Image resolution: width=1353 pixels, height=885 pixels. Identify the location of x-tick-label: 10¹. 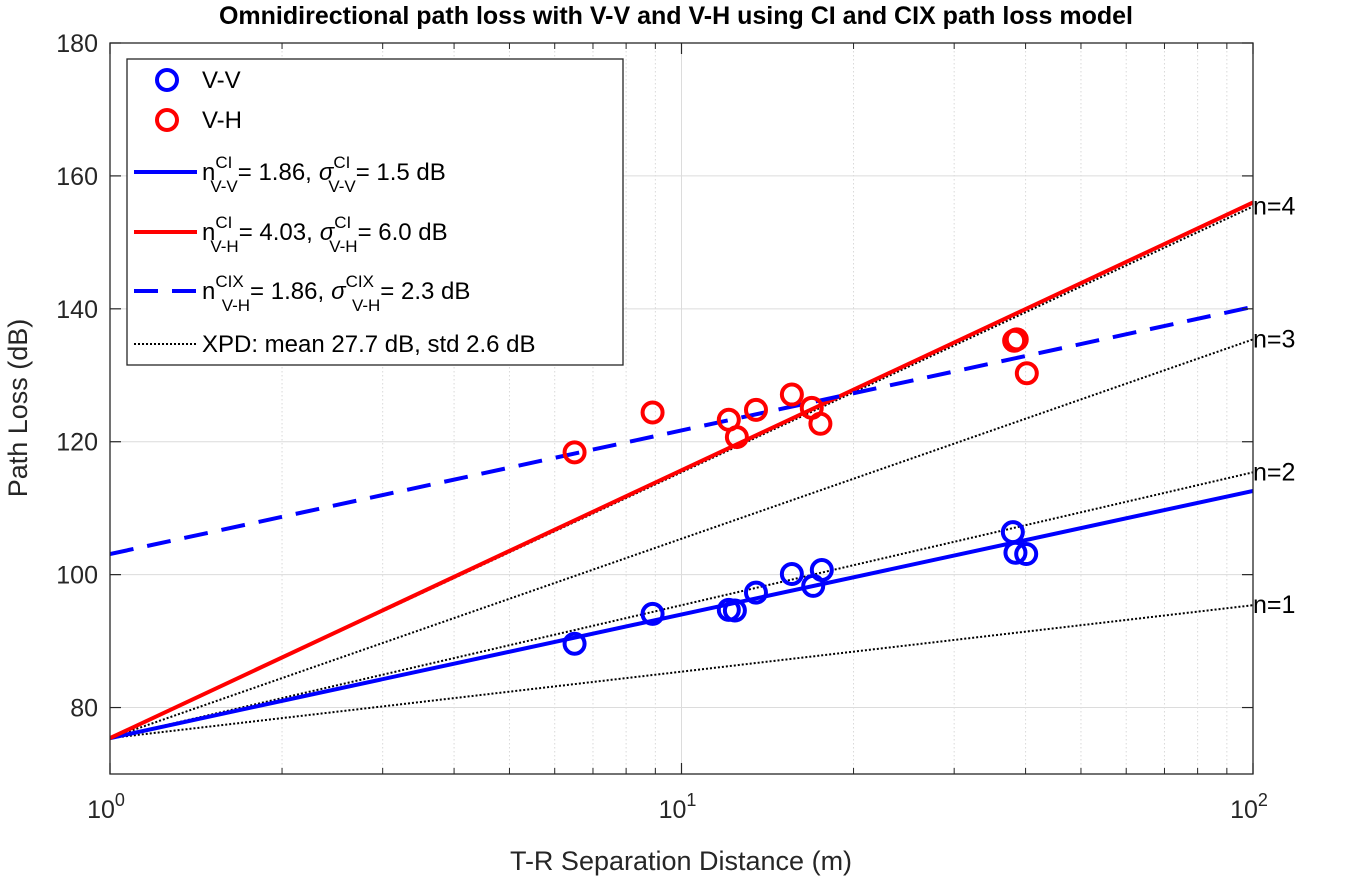
(678, 807).